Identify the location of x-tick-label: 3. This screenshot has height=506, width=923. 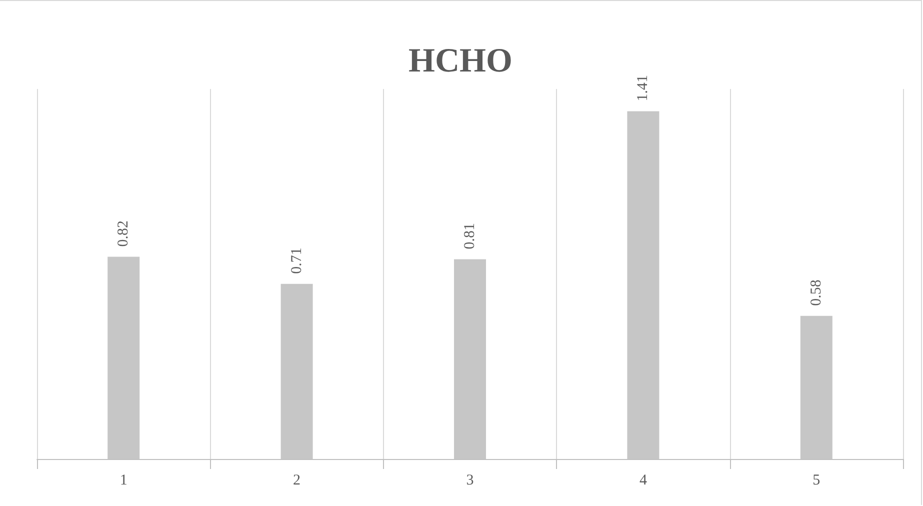
(470, 480).